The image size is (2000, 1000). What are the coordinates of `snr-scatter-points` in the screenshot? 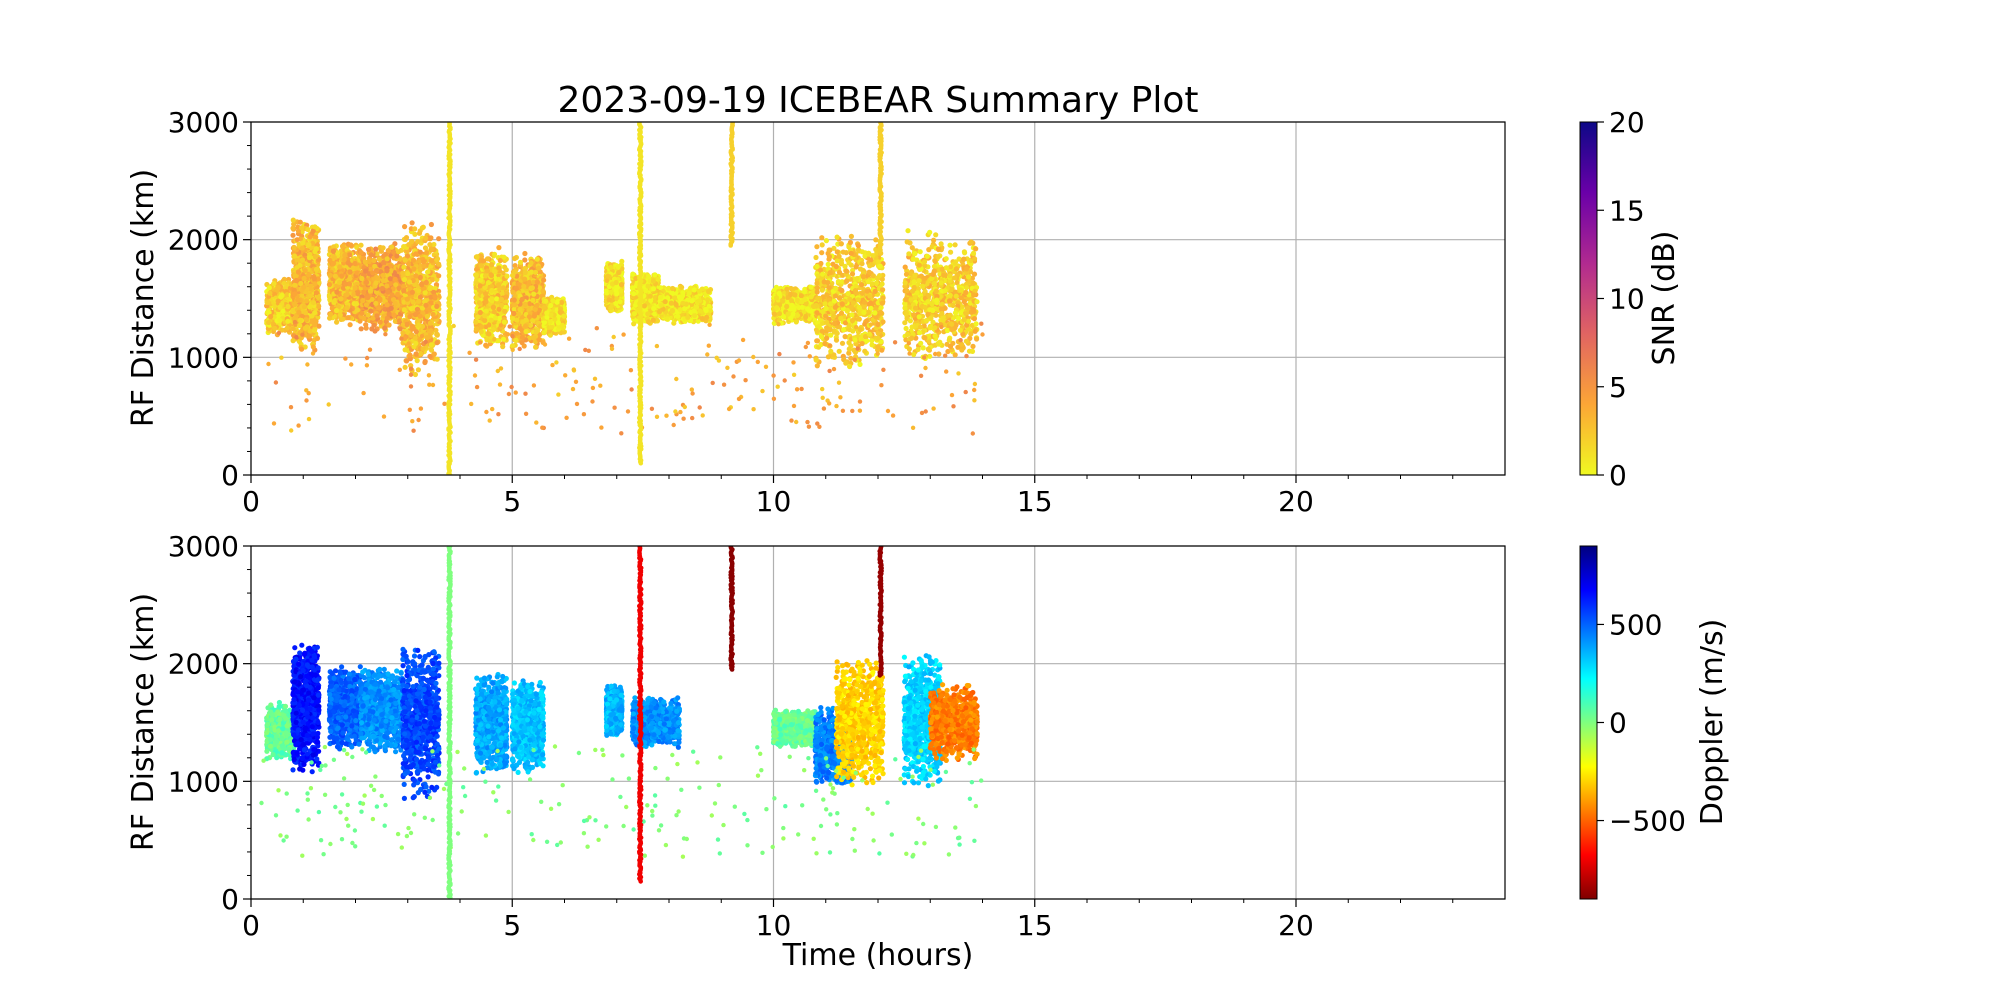 It's located at (624, 298).